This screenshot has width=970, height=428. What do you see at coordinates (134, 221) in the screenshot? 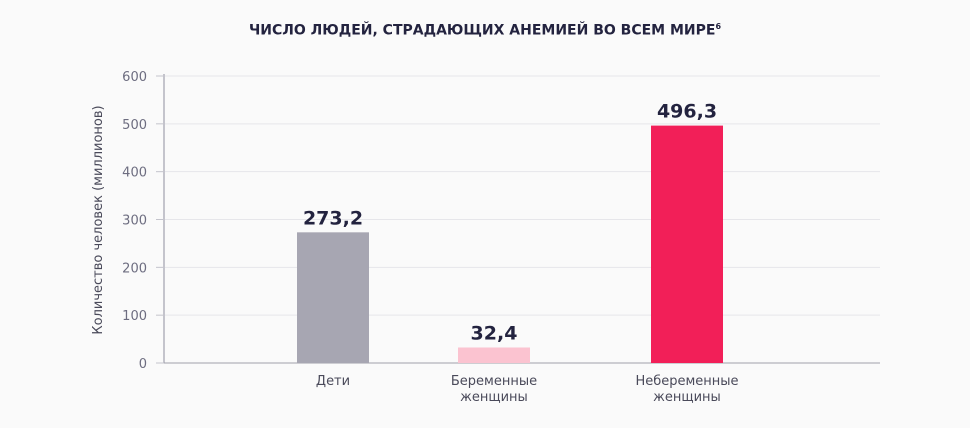
I see `y-tick-label: 300` at bounding box center [134, 221].